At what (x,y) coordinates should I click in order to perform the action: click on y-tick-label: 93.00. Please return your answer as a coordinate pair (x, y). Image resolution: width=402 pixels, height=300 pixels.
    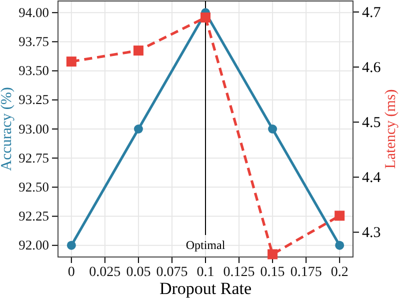
    Looking at the image, I should click on (34, 128).